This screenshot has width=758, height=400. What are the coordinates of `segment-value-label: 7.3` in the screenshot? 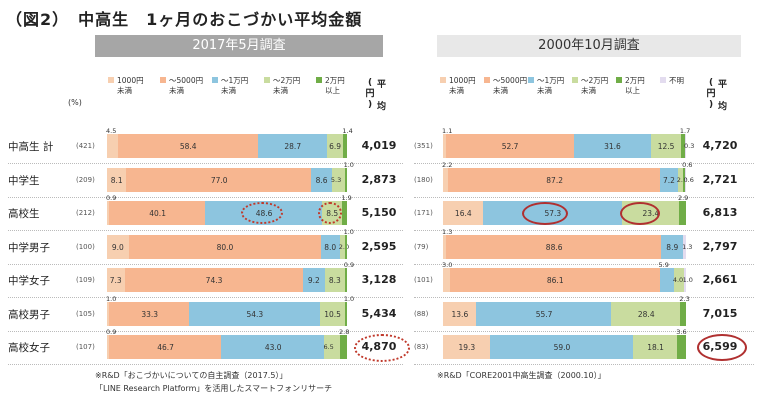 It's located at (115, 280).